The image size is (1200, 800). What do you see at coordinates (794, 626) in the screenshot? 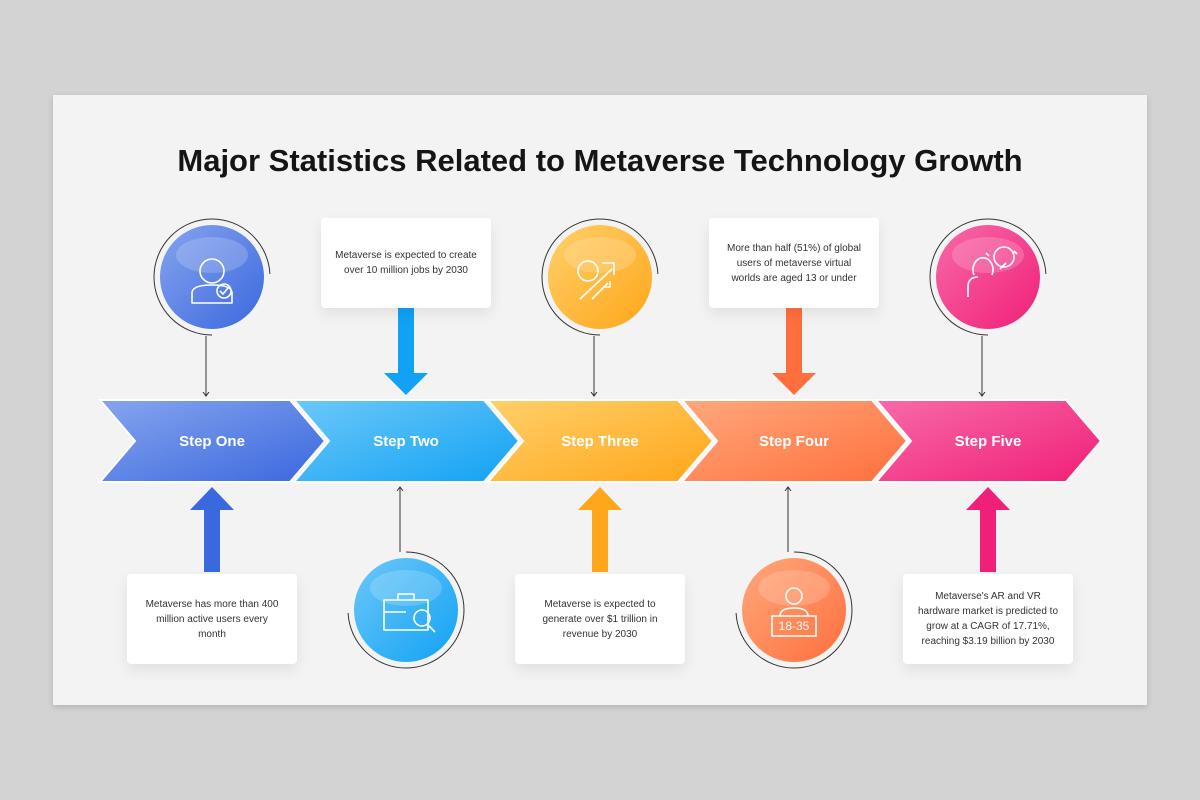
I see `icon-text: 18-35` at bounding box center [794, 626].